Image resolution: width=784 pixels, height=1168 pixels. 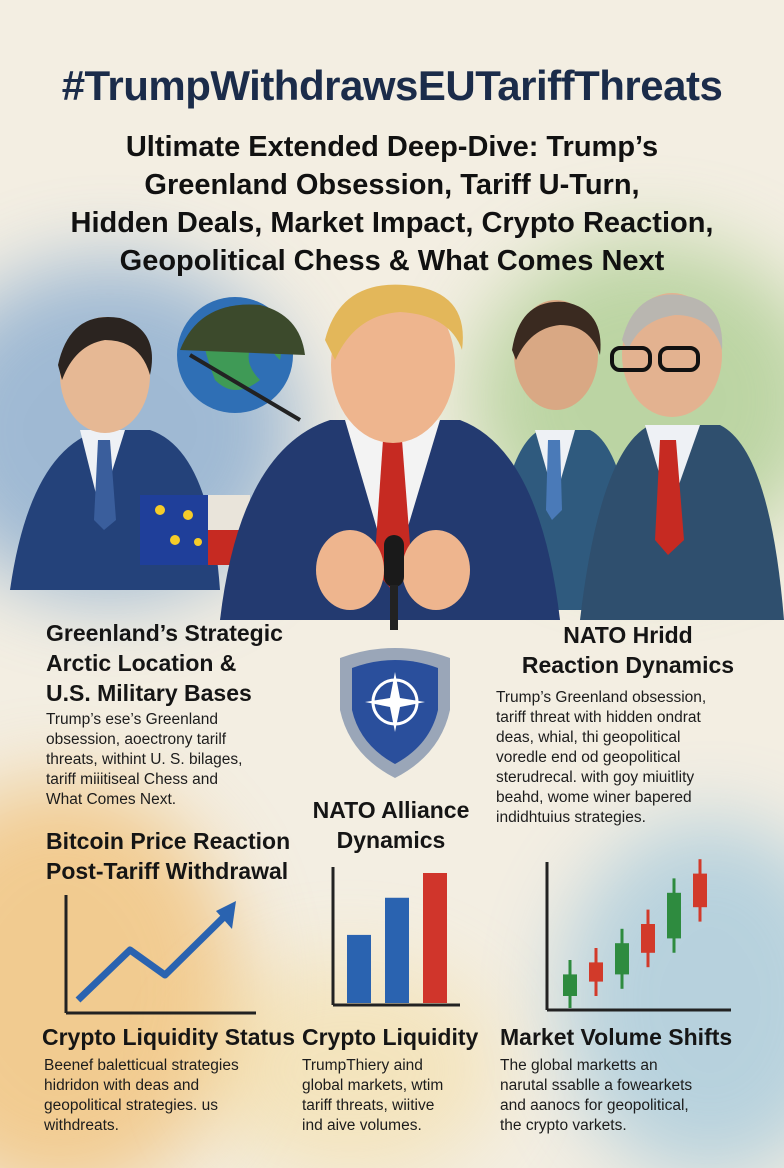 What do you see at coordinates (168, 1037) in the screenshot?
I see `crypto-status-title: Crypto Liquidity Status` at bounding box center [168, 1037].